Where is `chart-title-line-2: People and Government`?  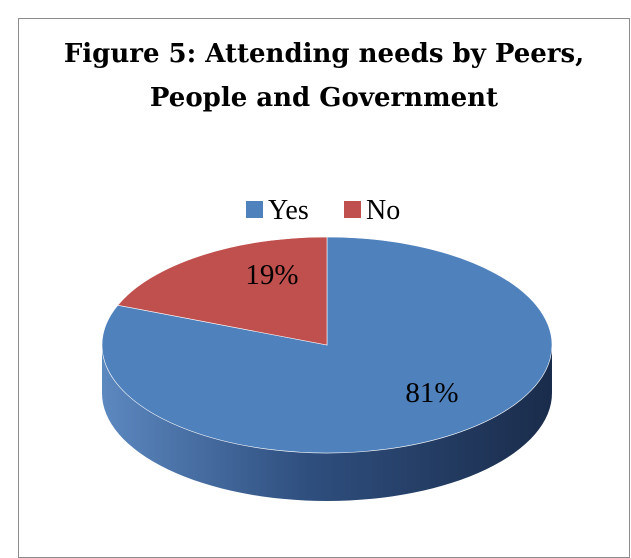 chart-title-line-2: People and Government is located at coordinates (324, 98).